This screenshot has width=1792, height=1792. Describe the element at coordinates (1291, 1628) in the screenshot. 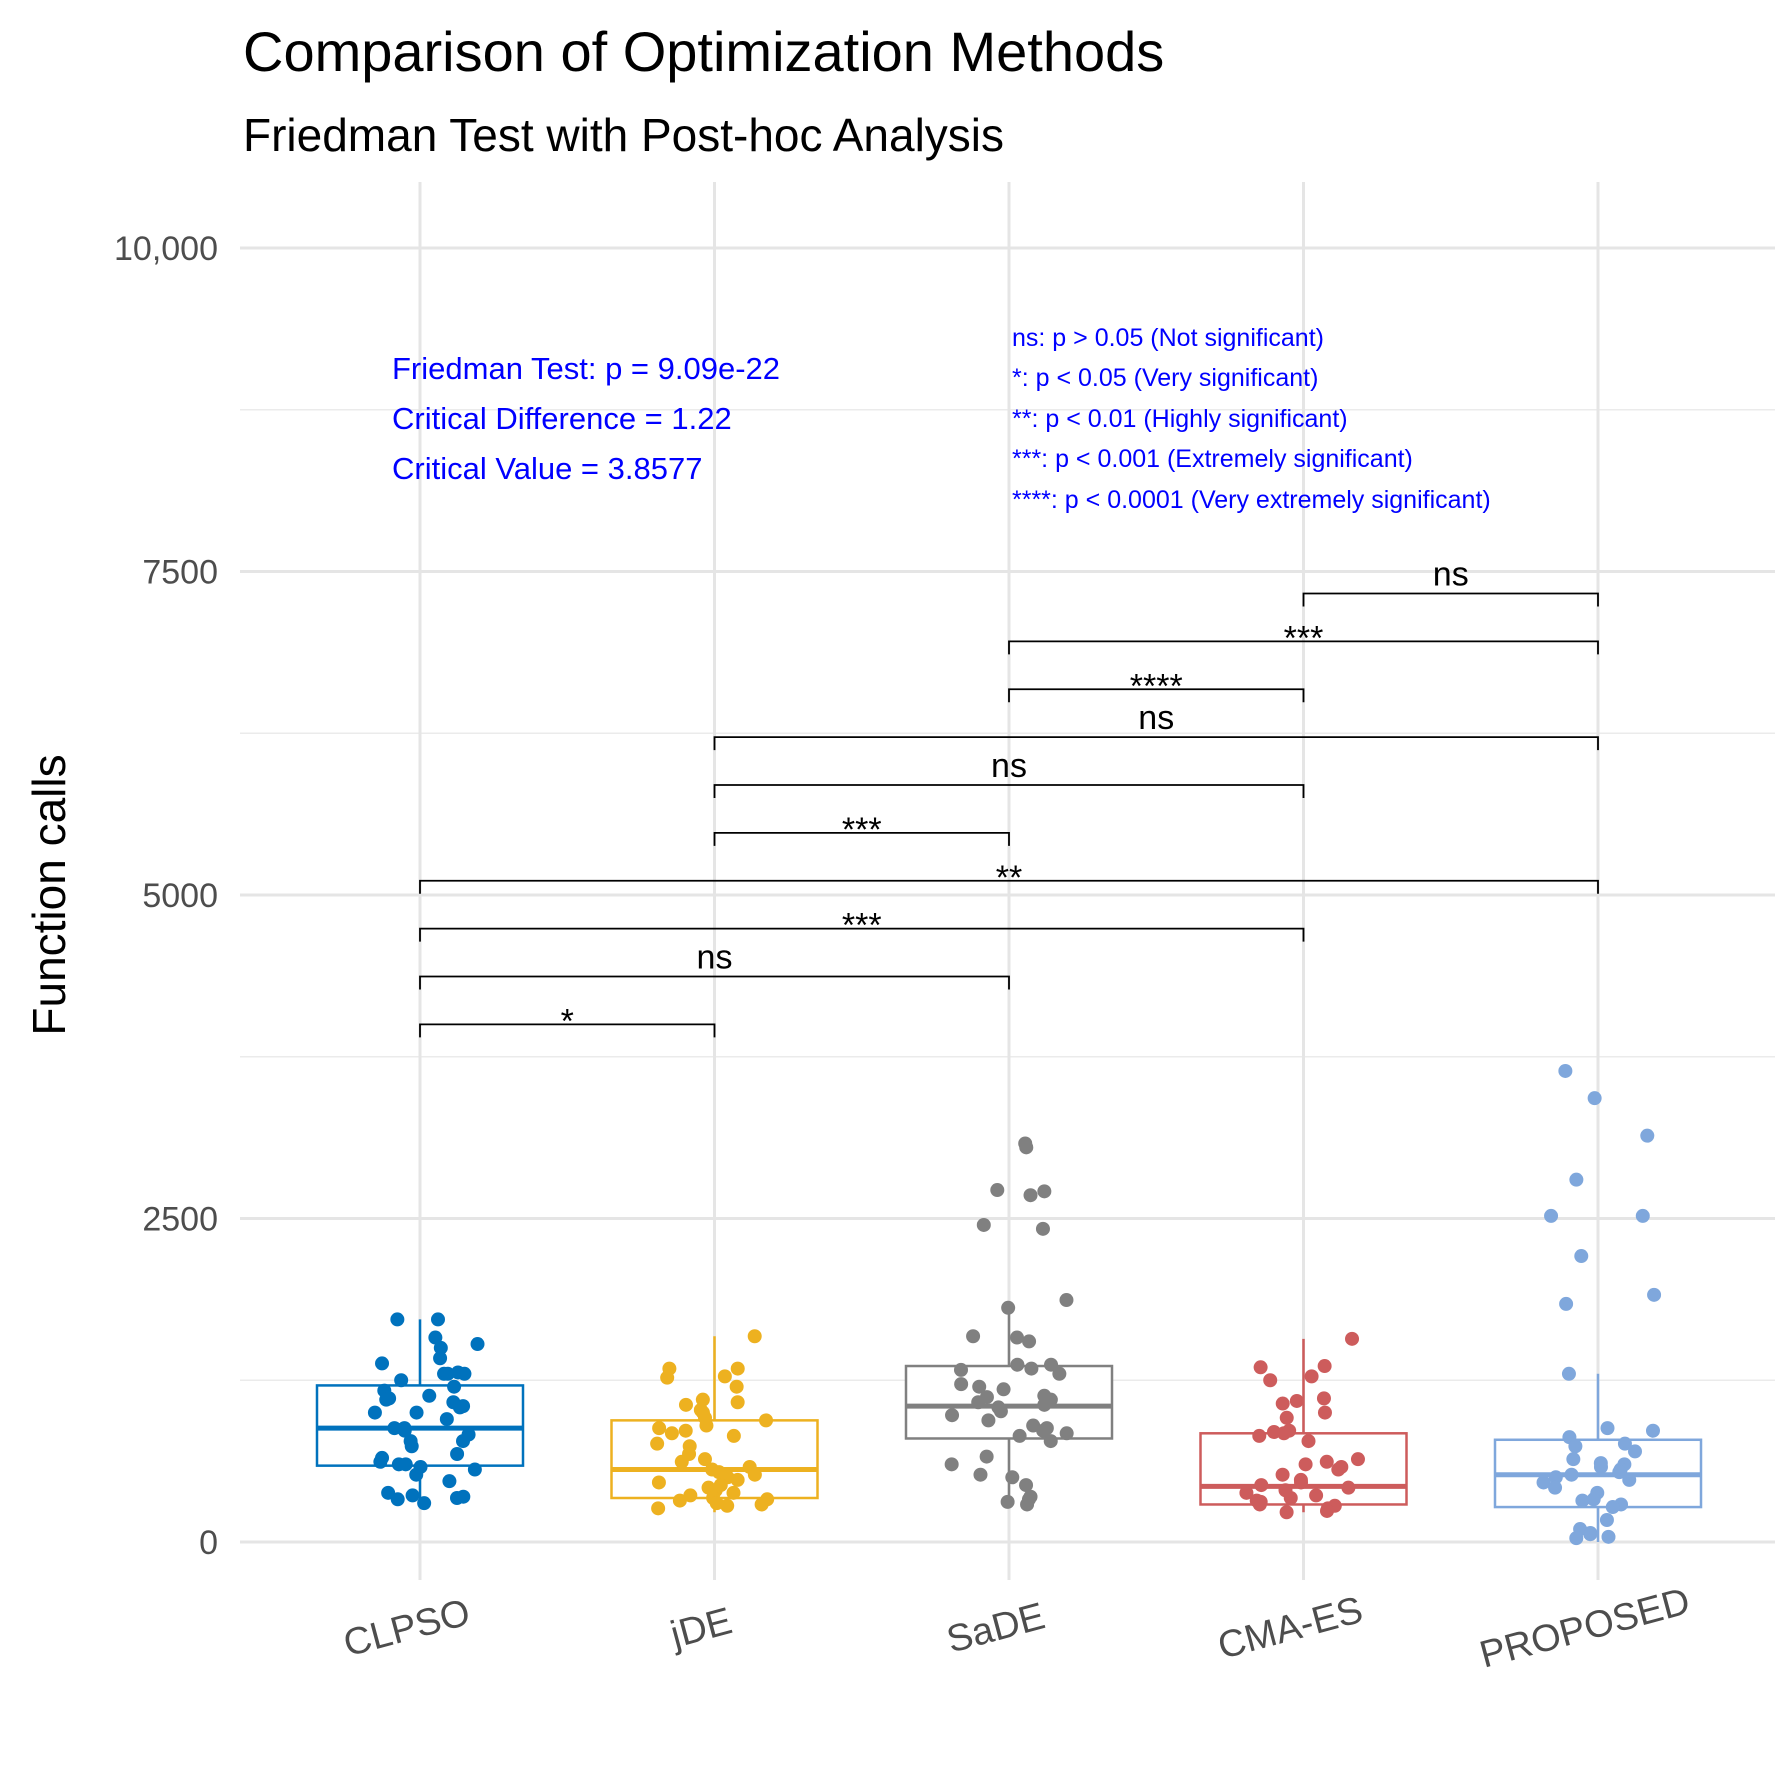

I see `x-tick-label: CMA-ES` at that location.